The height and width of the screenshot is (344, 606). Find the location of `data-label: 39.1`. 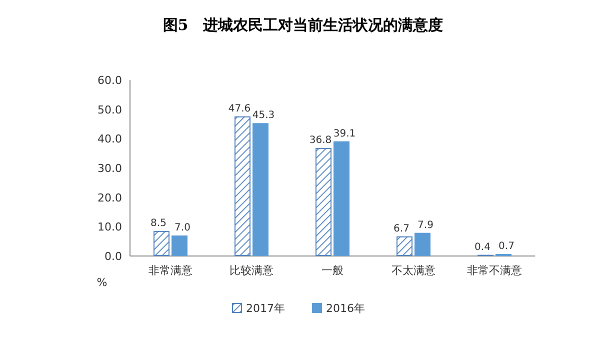

data-label: 39.1 is located at coordinates (344, 134).